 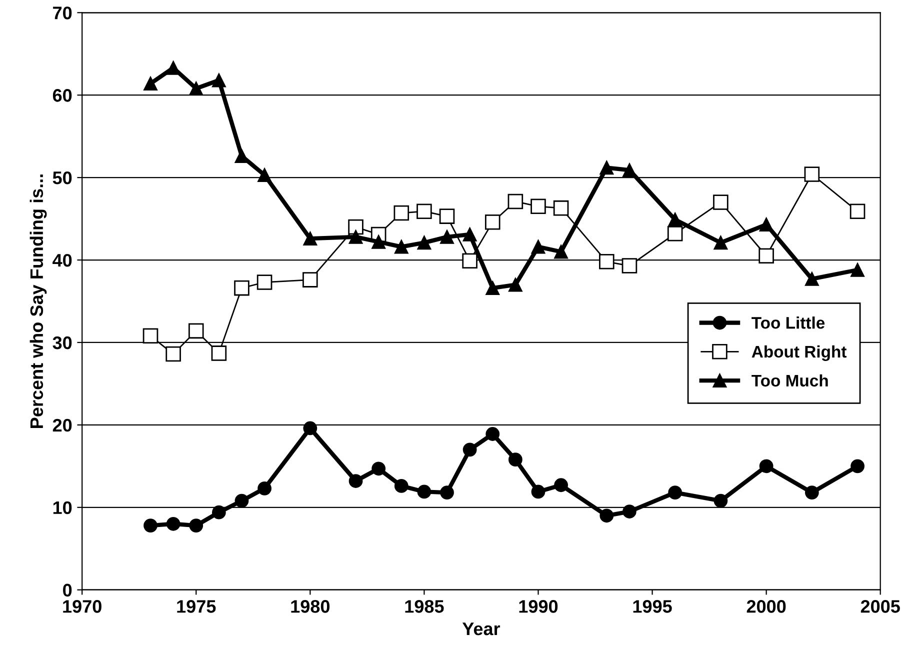 What do you see at coordinates (82, 606) in the screenshot?
I see `x-tick-label: 1970` at bounding box center [82, 606].